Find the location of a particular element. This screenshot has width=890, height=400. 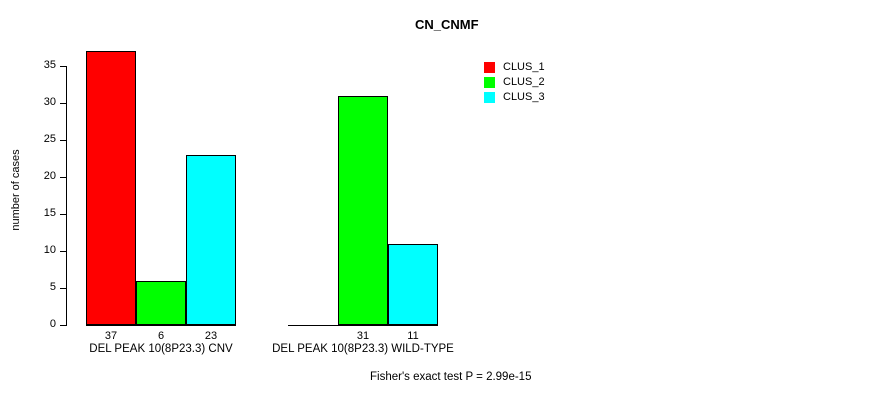

legend-item-label: CLUS_2 is located at coordinates (524, 82).